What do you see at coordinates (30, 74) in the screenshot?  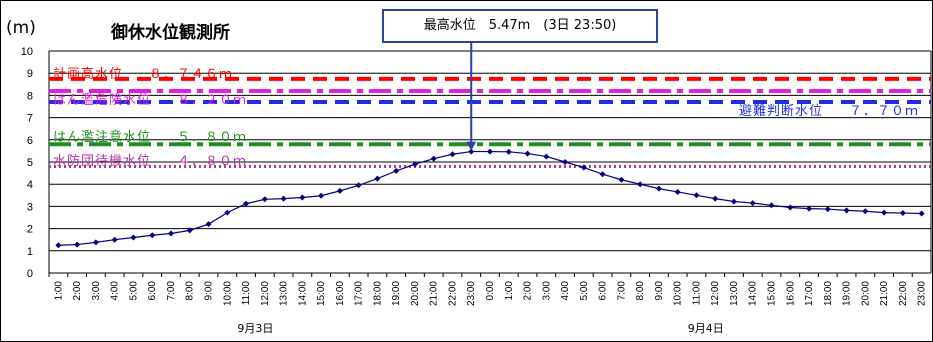 I see `y-tick-label: 9` at bounding box center [30, 74].